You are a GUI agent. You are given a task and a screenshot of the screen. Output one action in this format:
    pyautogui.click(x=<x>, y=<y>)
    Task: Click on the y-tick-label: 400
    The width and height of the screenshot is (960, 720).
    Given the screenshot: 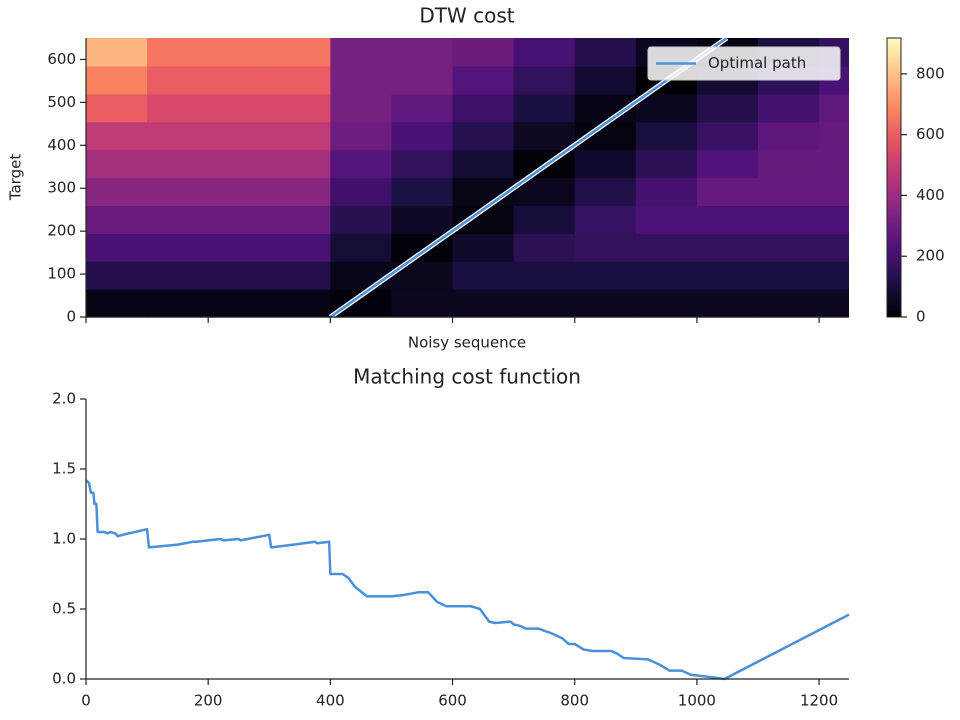 What is the action you would take?
    pyautogui.click(x=61, y=145)
    